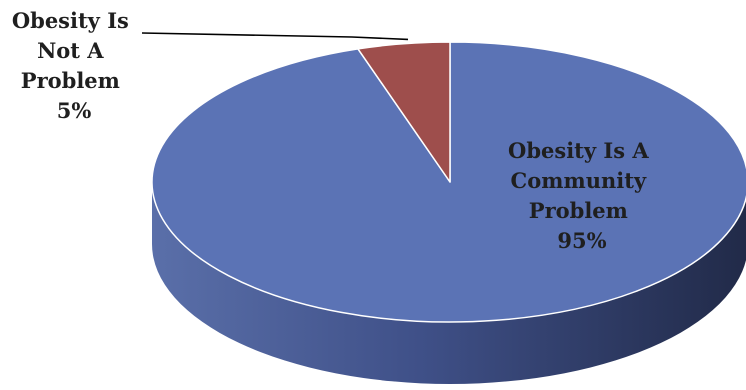 The image size is (746, 390). I want to click on slice-label-not-a-problem-line-3: Problem, so click(70, 80).